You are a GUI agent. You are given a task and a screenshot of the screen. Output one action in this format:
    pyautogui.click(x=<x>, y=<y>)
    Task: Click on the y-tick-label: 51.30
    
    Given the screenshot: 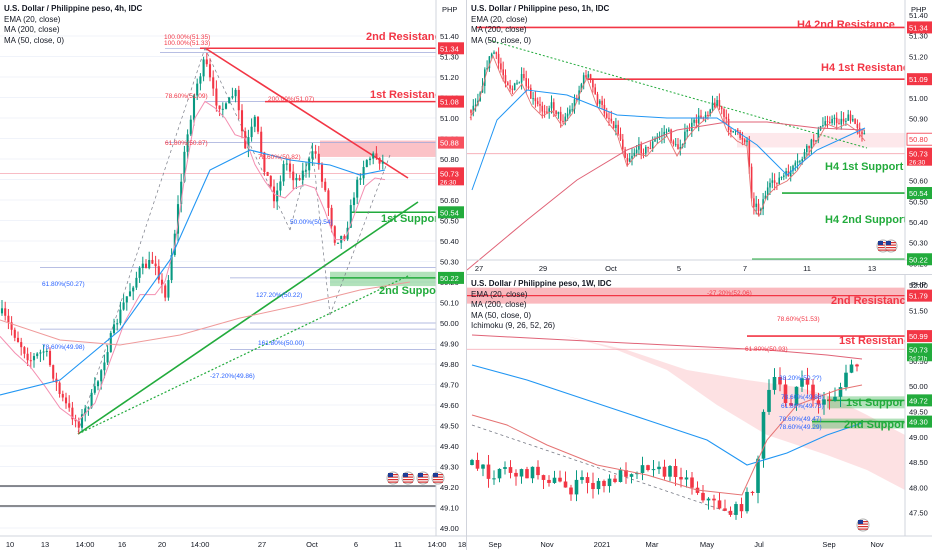 What is the action you would take?
    pyautogui.click(x=918, y=36)
    